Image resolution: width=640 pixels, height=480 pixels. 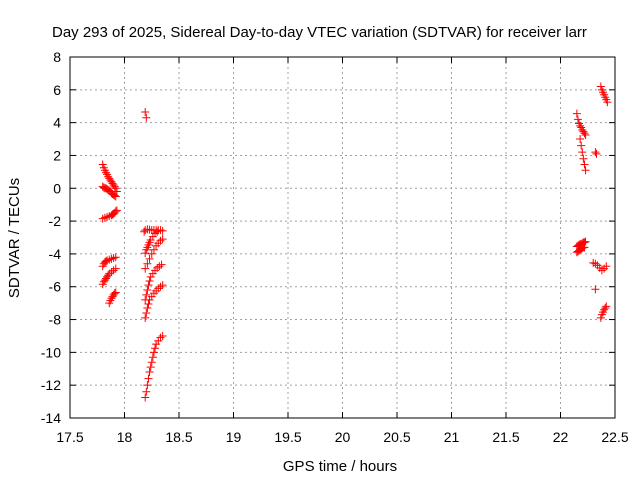 I want to click on y-tick-label: -10, so click(x=51, y=352).